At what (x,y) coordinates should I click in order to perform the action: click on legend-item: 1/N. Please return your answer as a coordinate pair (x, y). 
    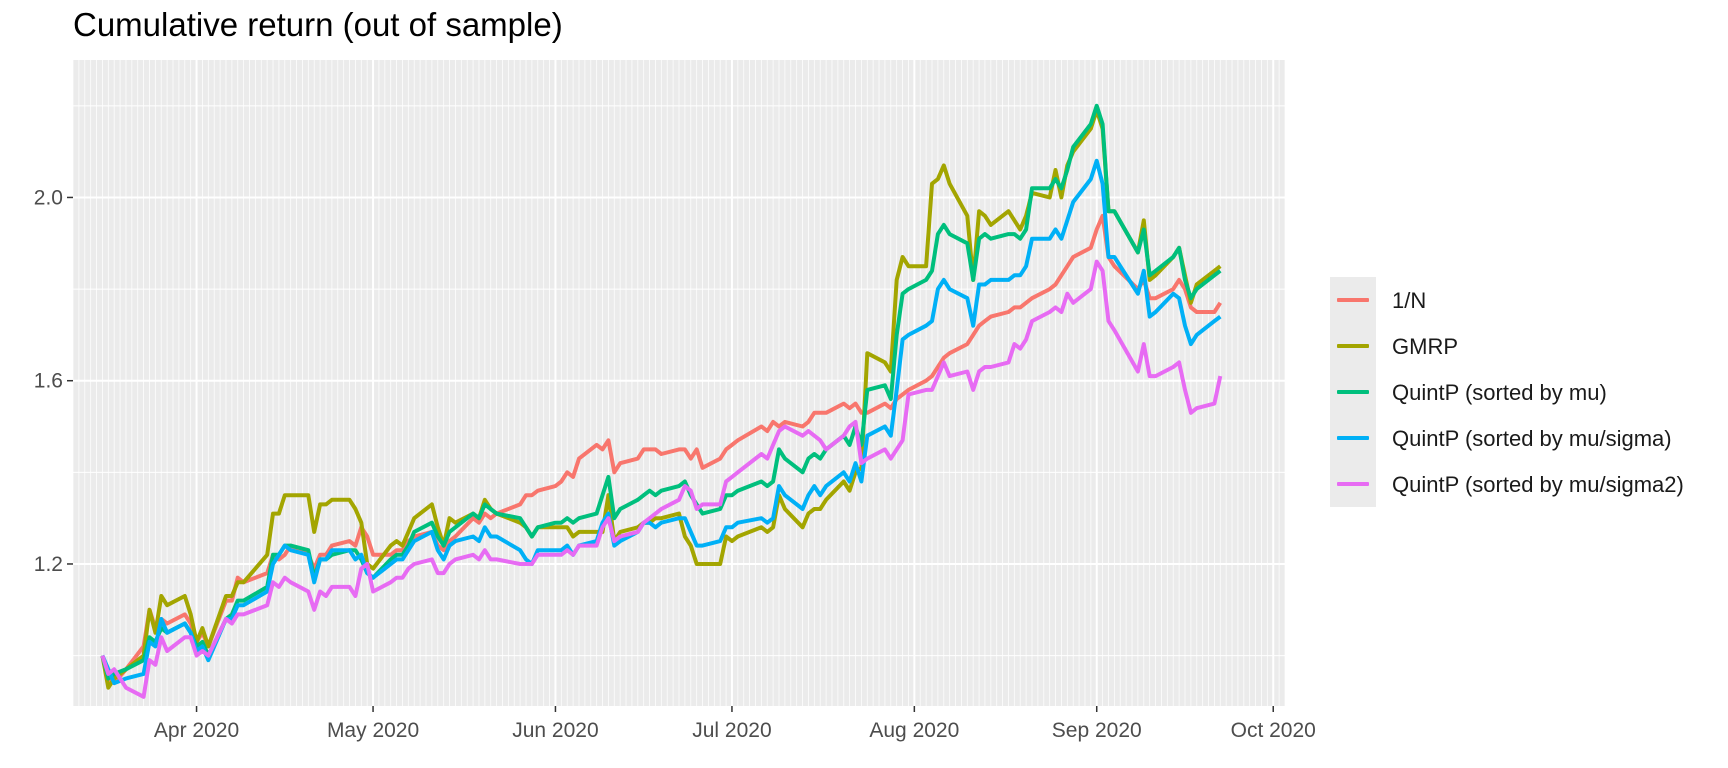
    Looking at the image, I should click on (1520, 300).